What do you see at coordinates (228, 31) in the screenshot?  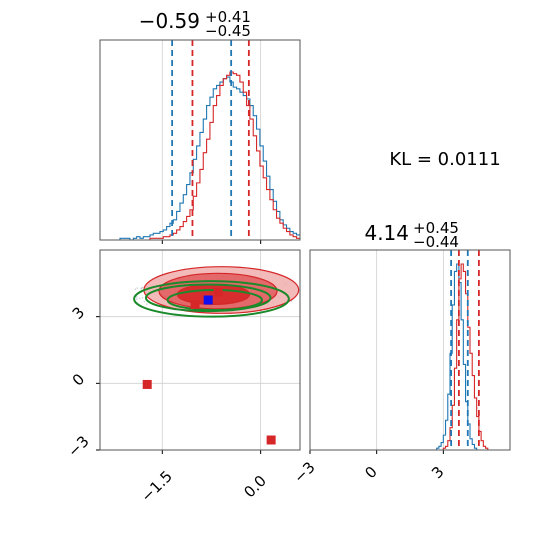 I see `param1-title-sub: −0.45` at bounding box center [228, 31].